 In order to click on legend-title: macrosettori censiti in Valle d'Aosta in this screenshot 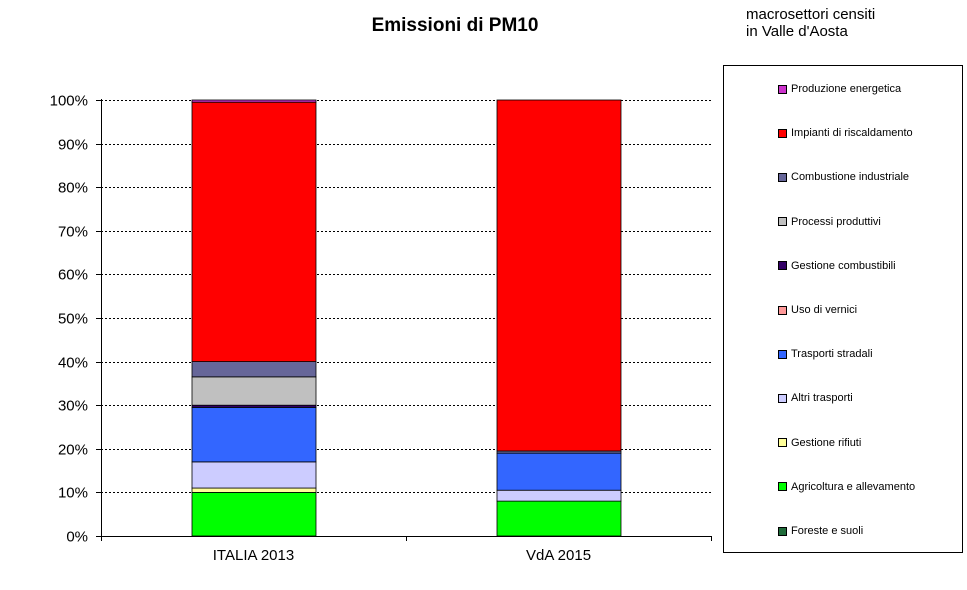, I will do `click(810, 23)`.